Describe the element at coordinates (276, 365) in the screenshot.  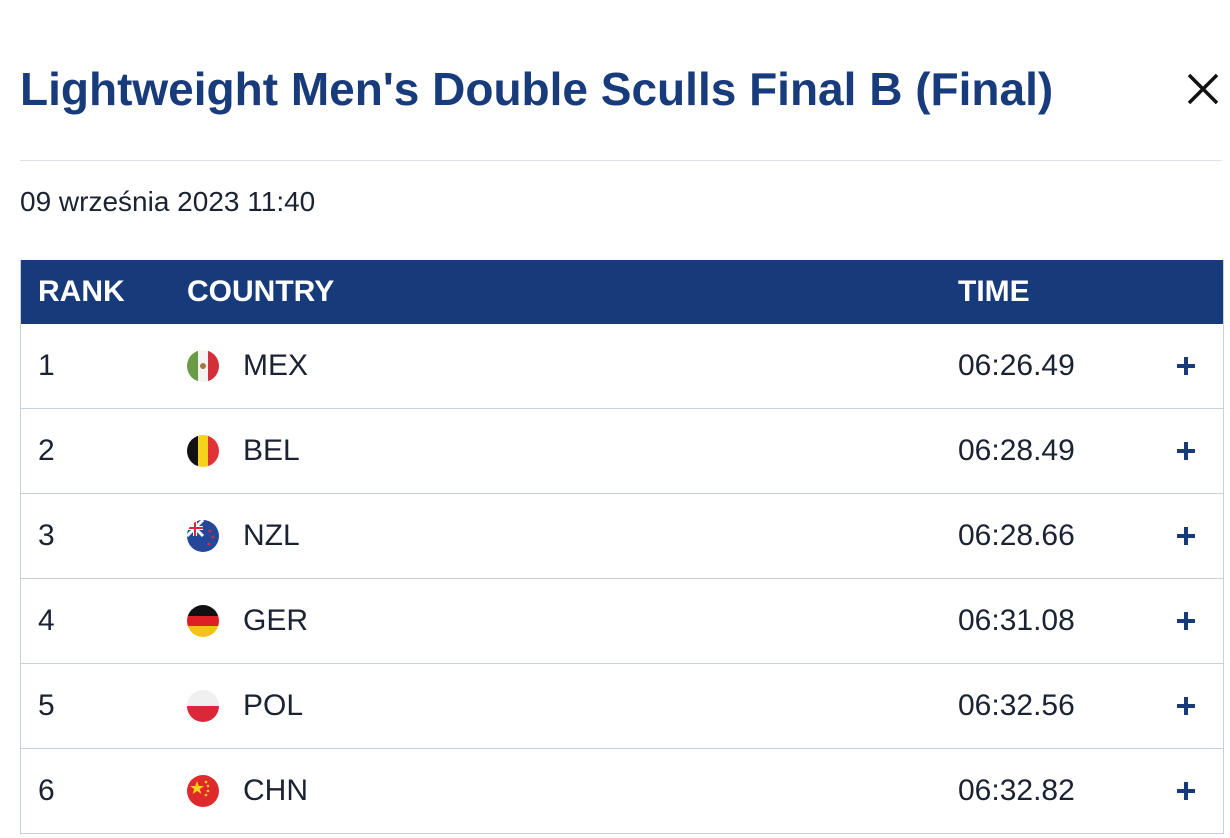
I see `country: MEX` at that location.